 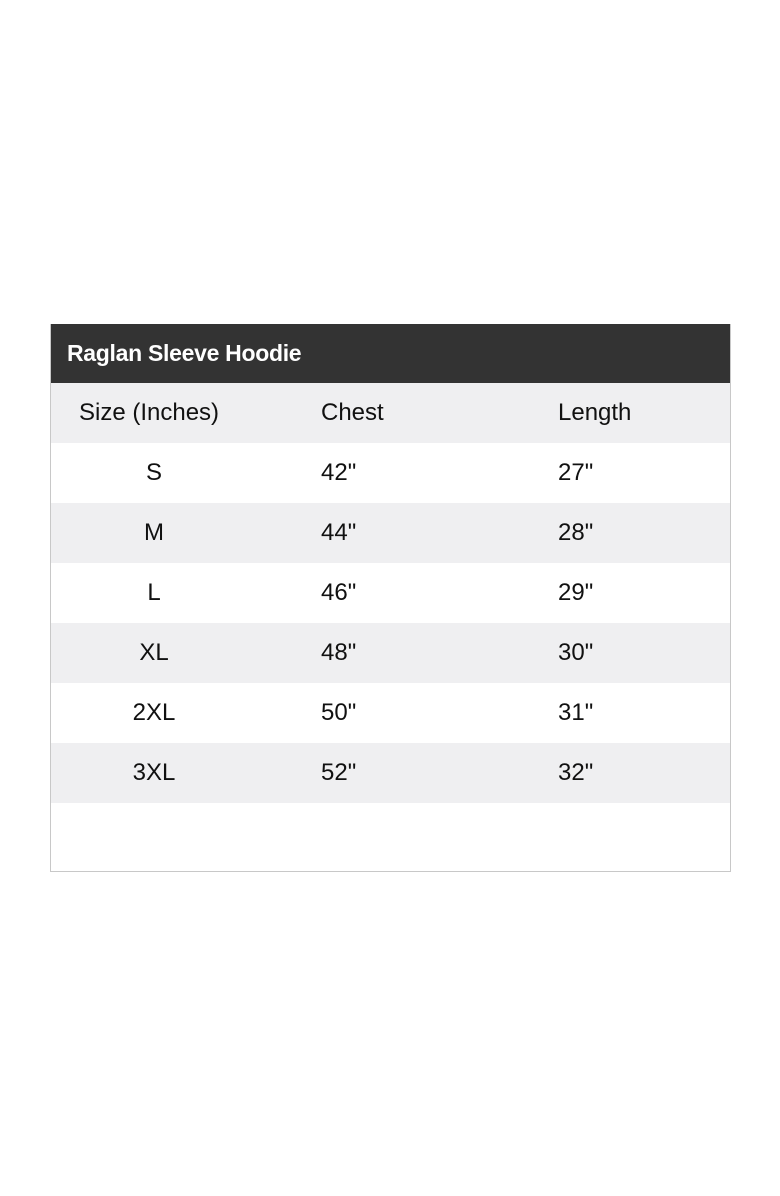 I want to click on table-title: Raglan Sleeve Hoodie, so click(x=390, y=353).